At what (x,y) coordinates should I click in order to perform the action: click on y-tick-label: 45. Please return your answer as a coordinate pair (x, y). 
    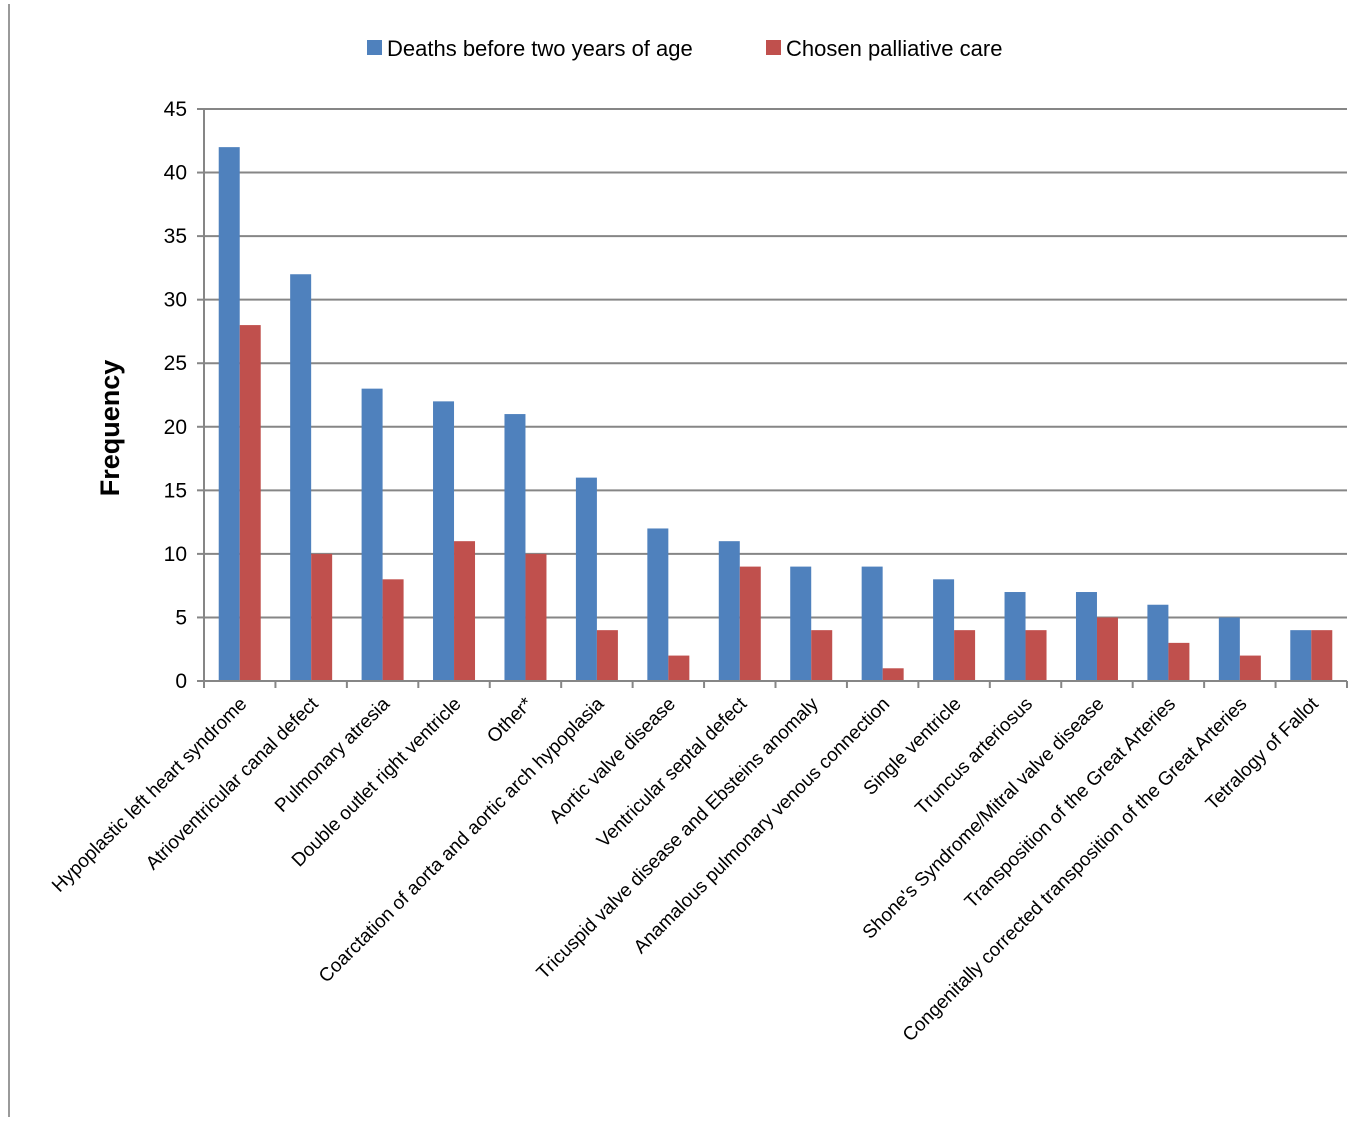
    Looking at the image, I should click on (175, 109).